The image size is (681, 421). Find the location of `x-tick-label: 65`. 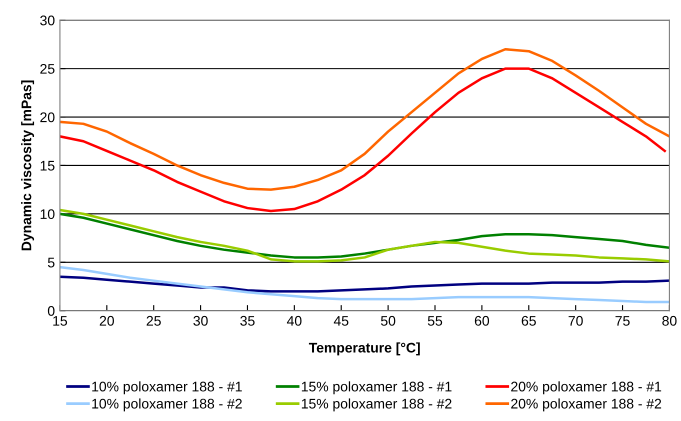

x-tick-label: 65 is located at coordinates (529, 321).